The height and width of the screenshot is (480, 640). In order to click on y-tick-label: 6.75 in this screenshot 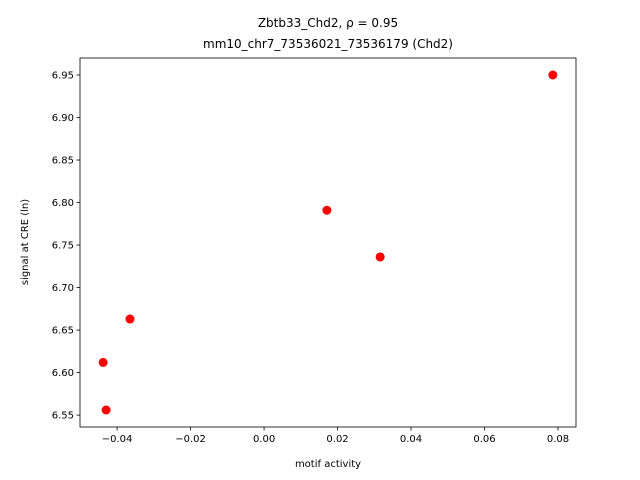, I will do `click(63, 246)`.